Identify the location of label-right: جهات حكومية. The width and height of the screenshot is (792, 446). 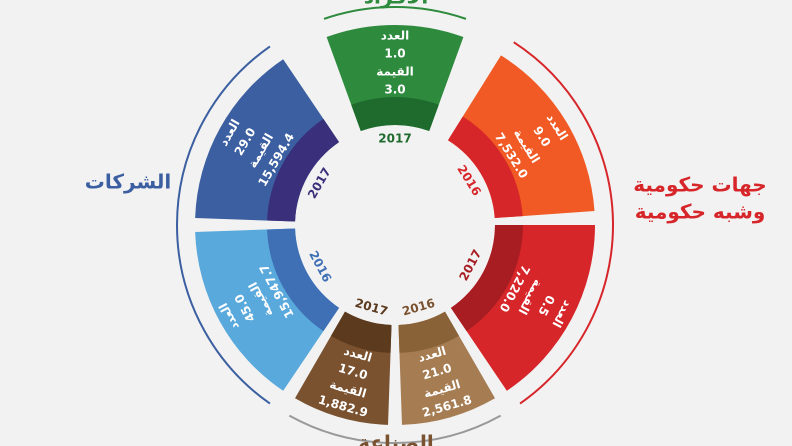
(699, 185).